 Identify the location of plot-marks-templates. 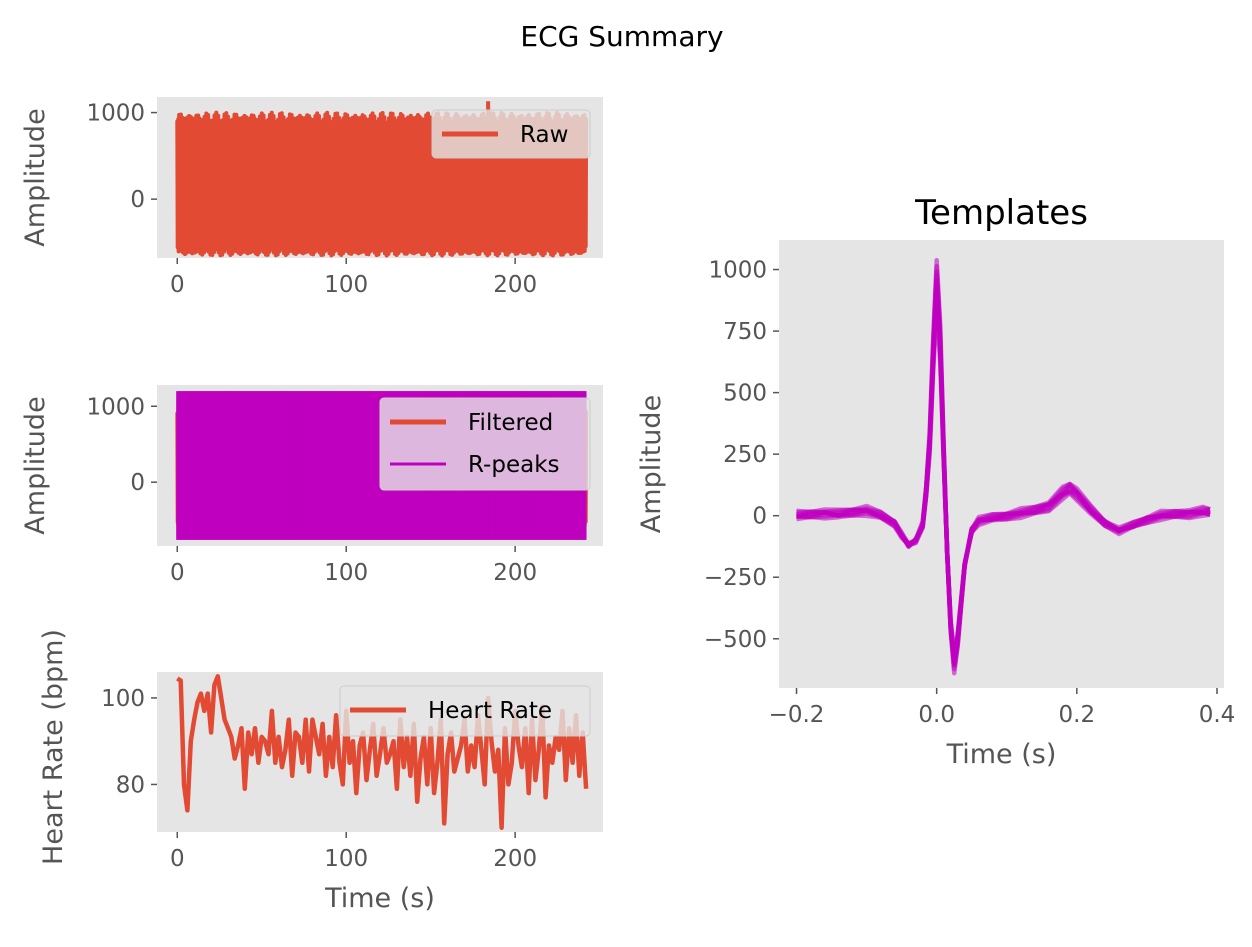
(1003, 466).